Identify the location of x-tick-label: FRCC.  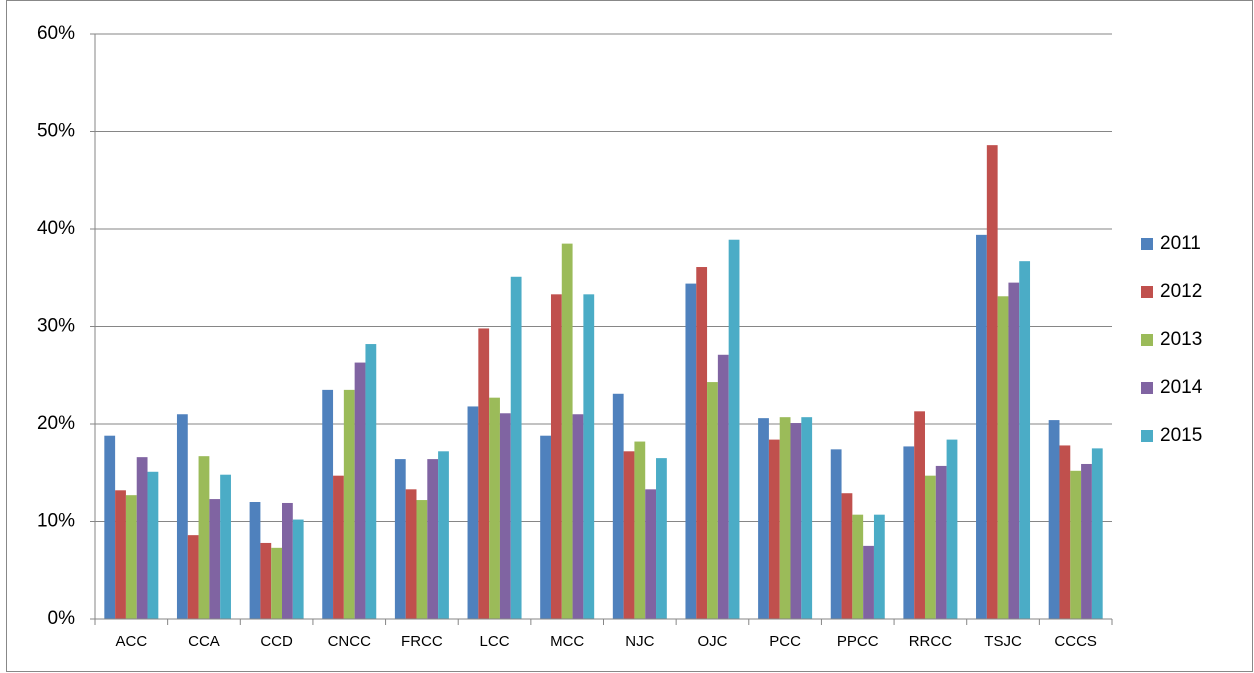
(422, 641).